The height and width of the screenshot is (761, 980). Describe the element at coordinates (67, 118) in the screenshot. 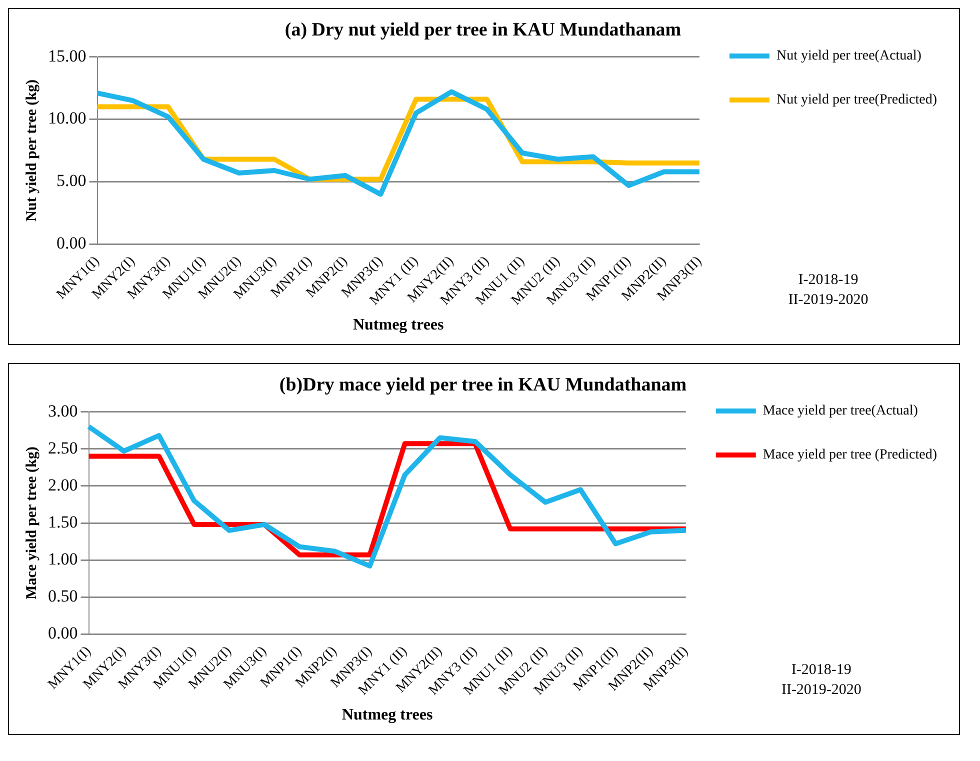

I see `y-tick-label: 10.00` at that location.